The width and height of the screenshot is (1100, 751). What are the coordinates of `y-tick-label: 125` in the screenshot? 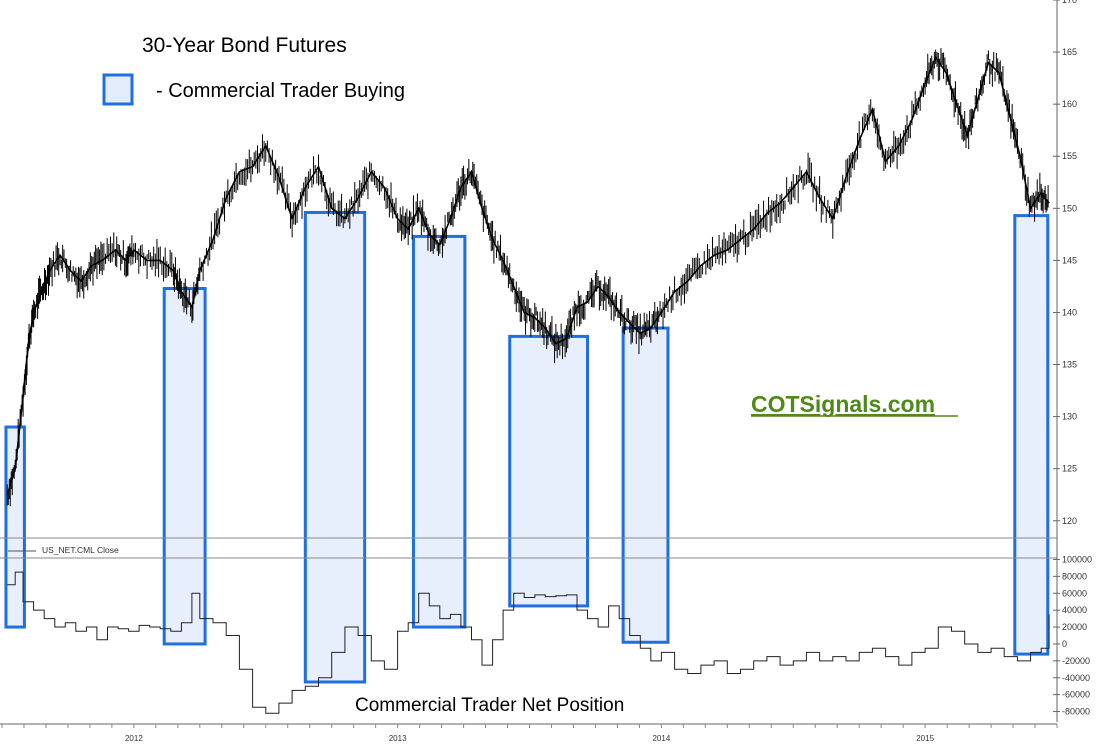 It's located at (1069, 469).